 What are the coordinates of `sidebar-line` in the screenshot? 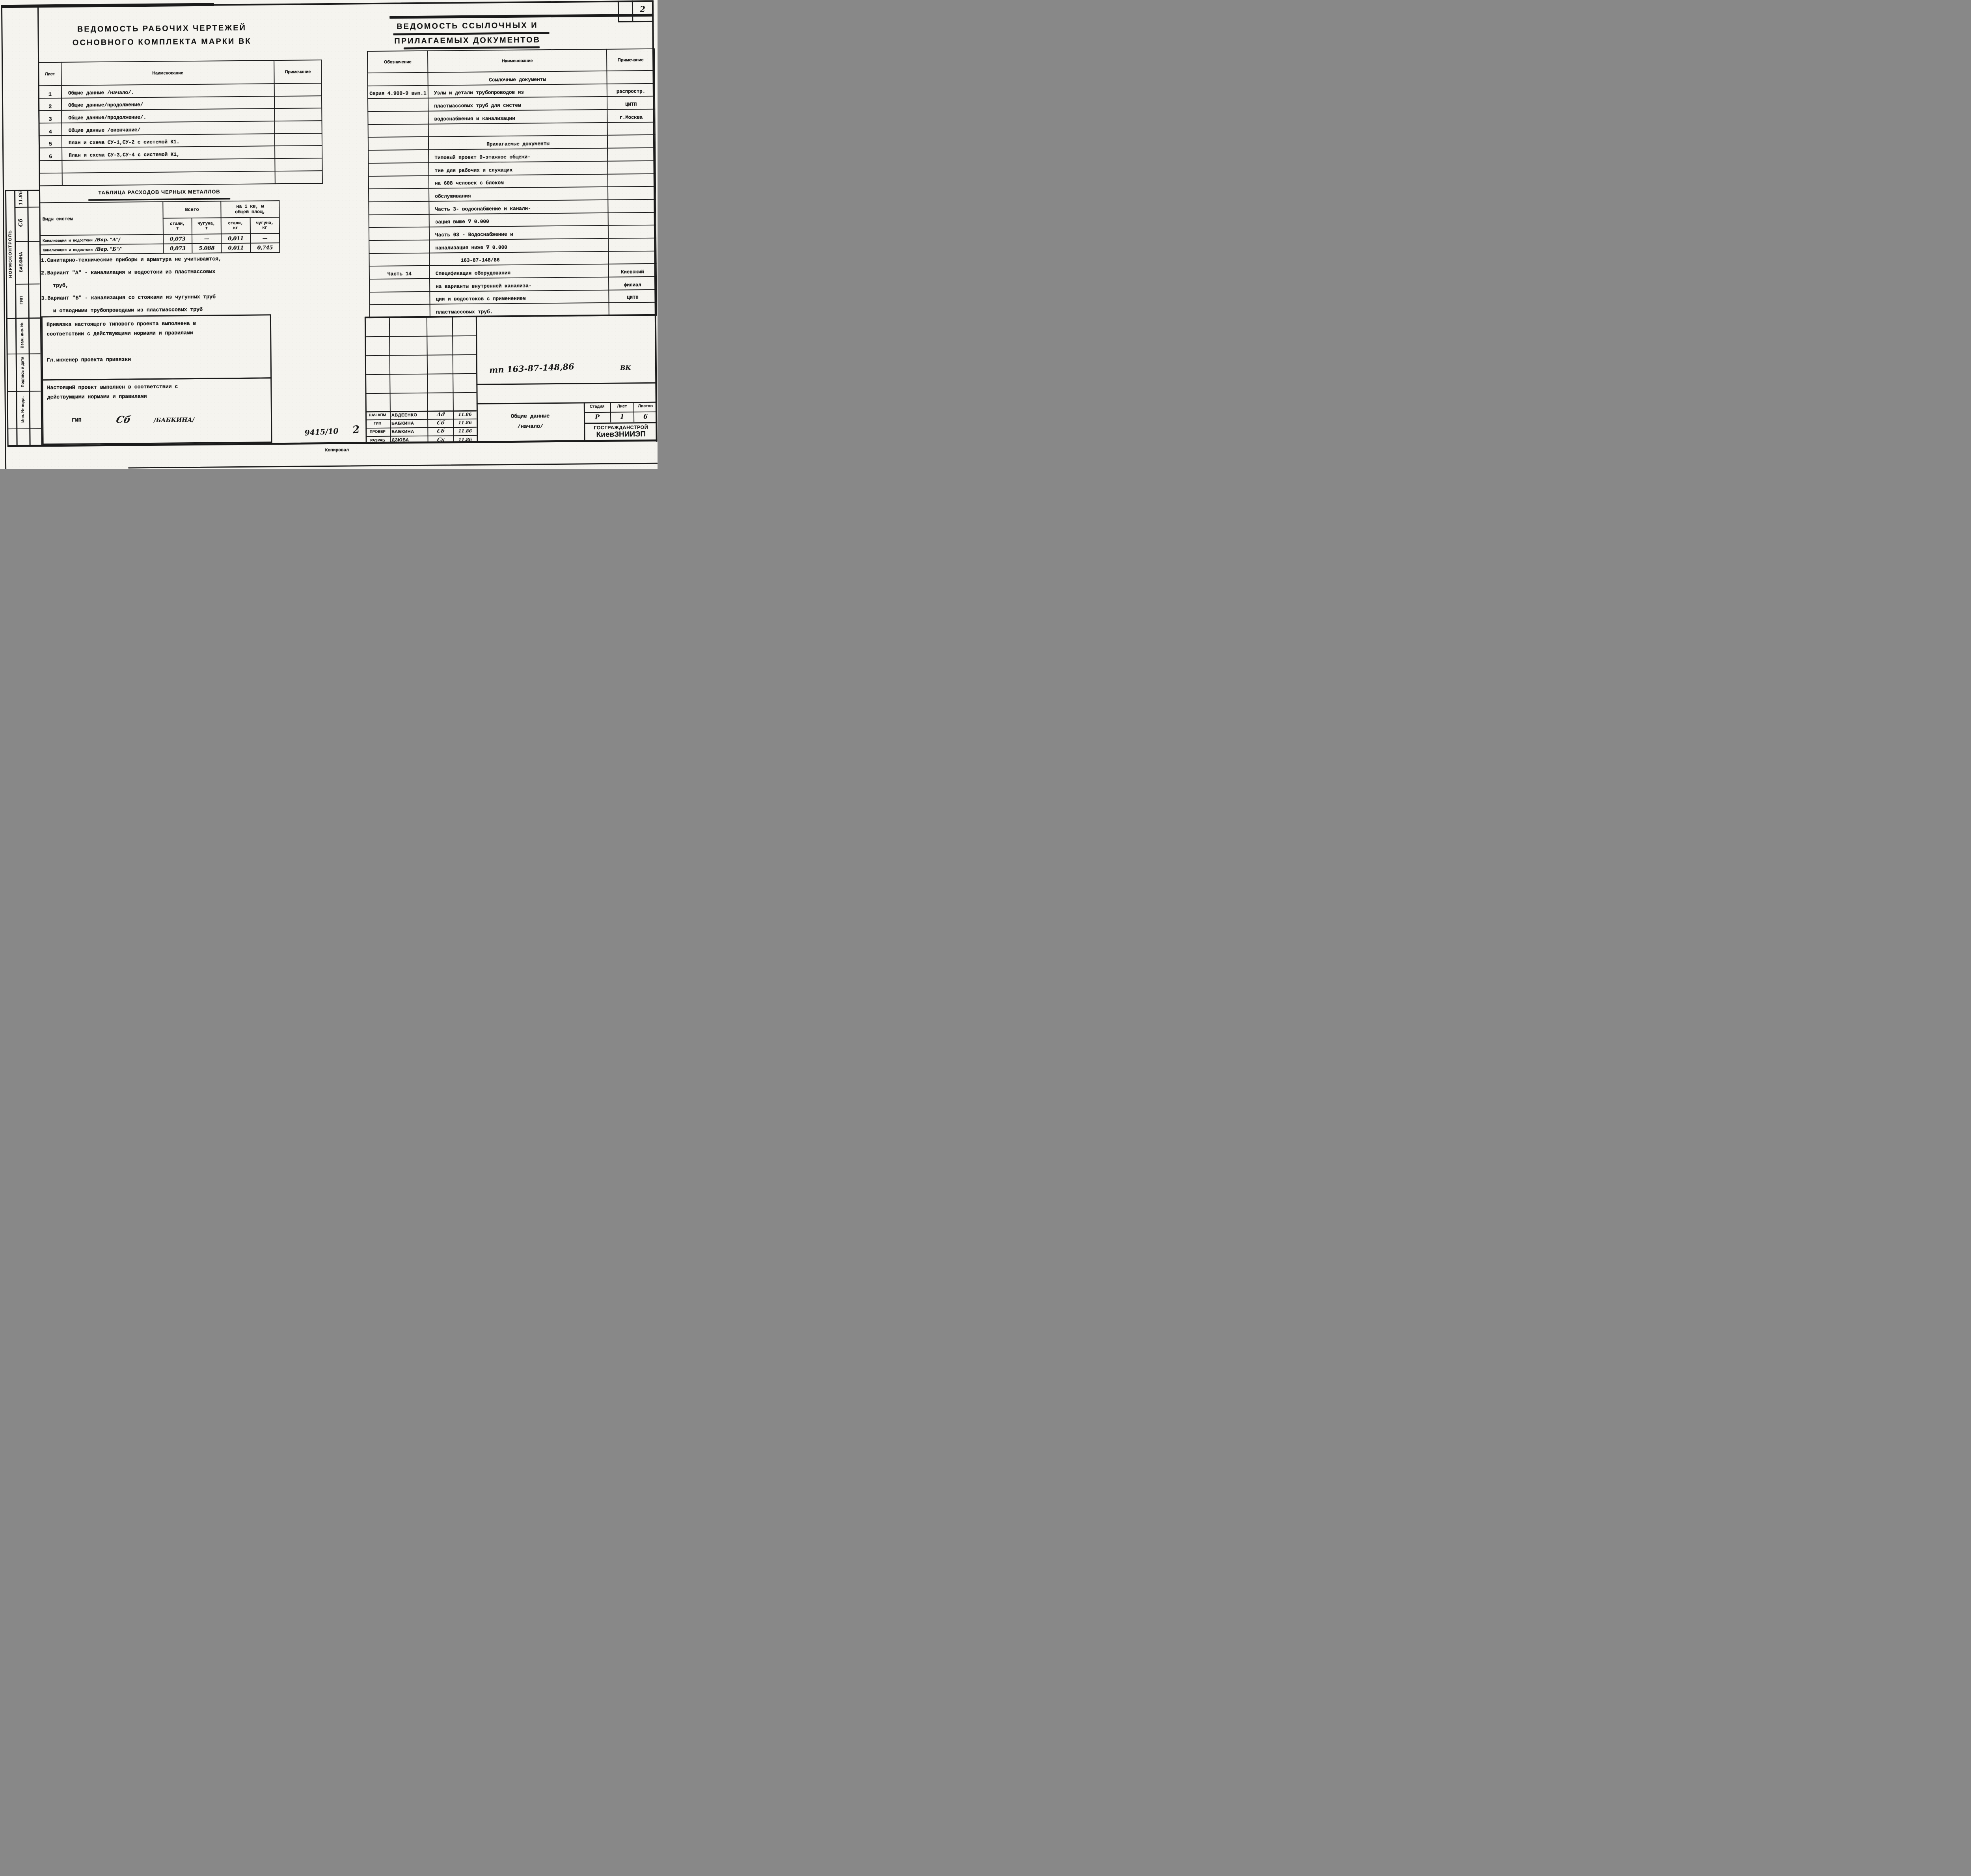 It's located at (27, 284).